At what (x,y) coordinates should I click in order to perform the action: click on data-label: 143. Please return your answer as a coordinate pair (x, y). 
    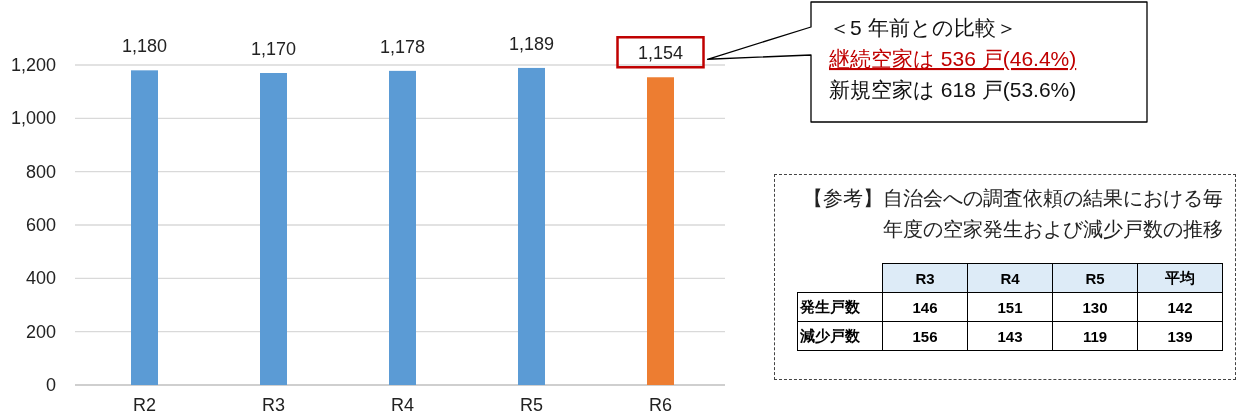
    Looking at the image, I should click on (1010, 336).